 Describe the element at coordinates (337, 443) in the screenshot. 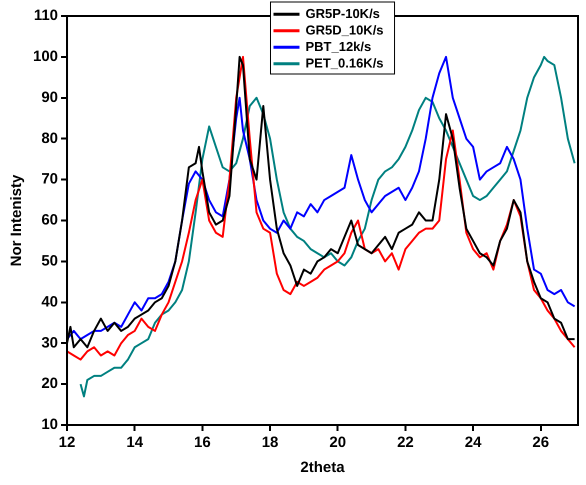

I see `x-tick-label: 20` at that location.